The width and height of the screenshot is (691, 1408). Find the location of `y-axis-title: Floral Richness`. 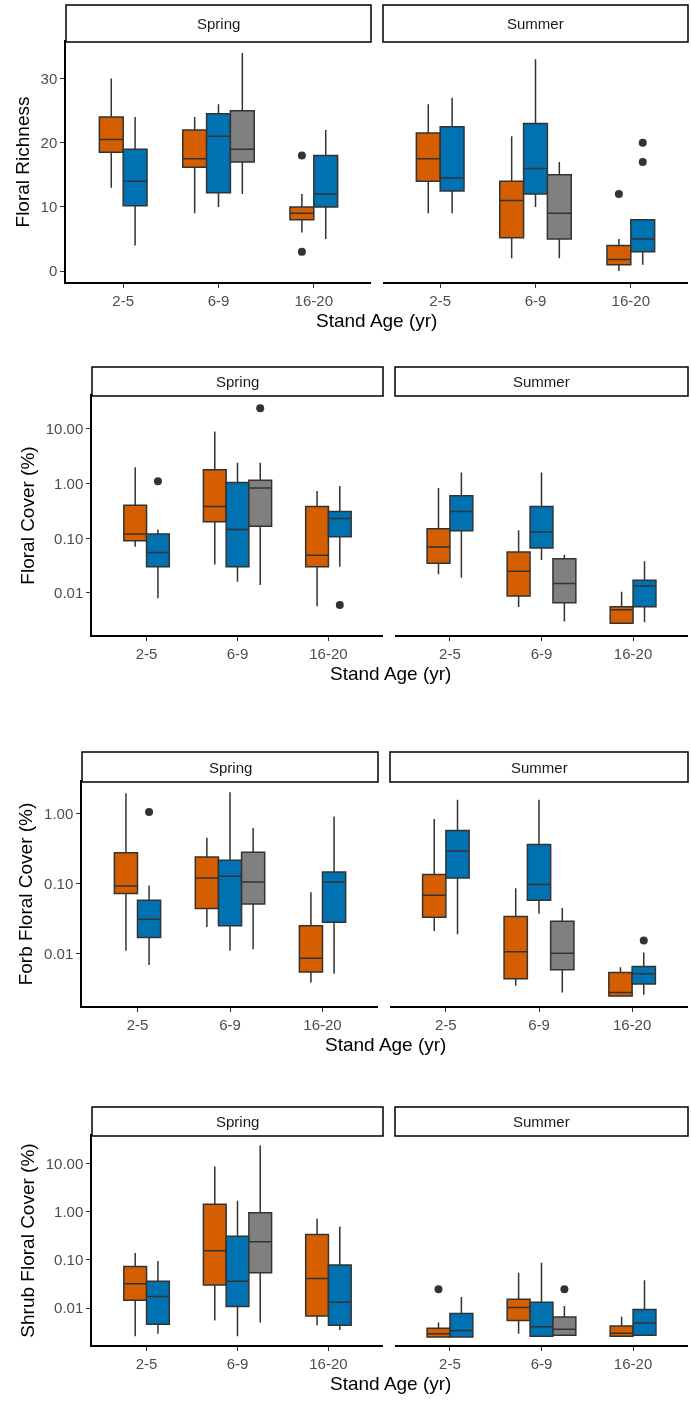

y-axis-title: Floral Richness is located at coordinates (22, 162).